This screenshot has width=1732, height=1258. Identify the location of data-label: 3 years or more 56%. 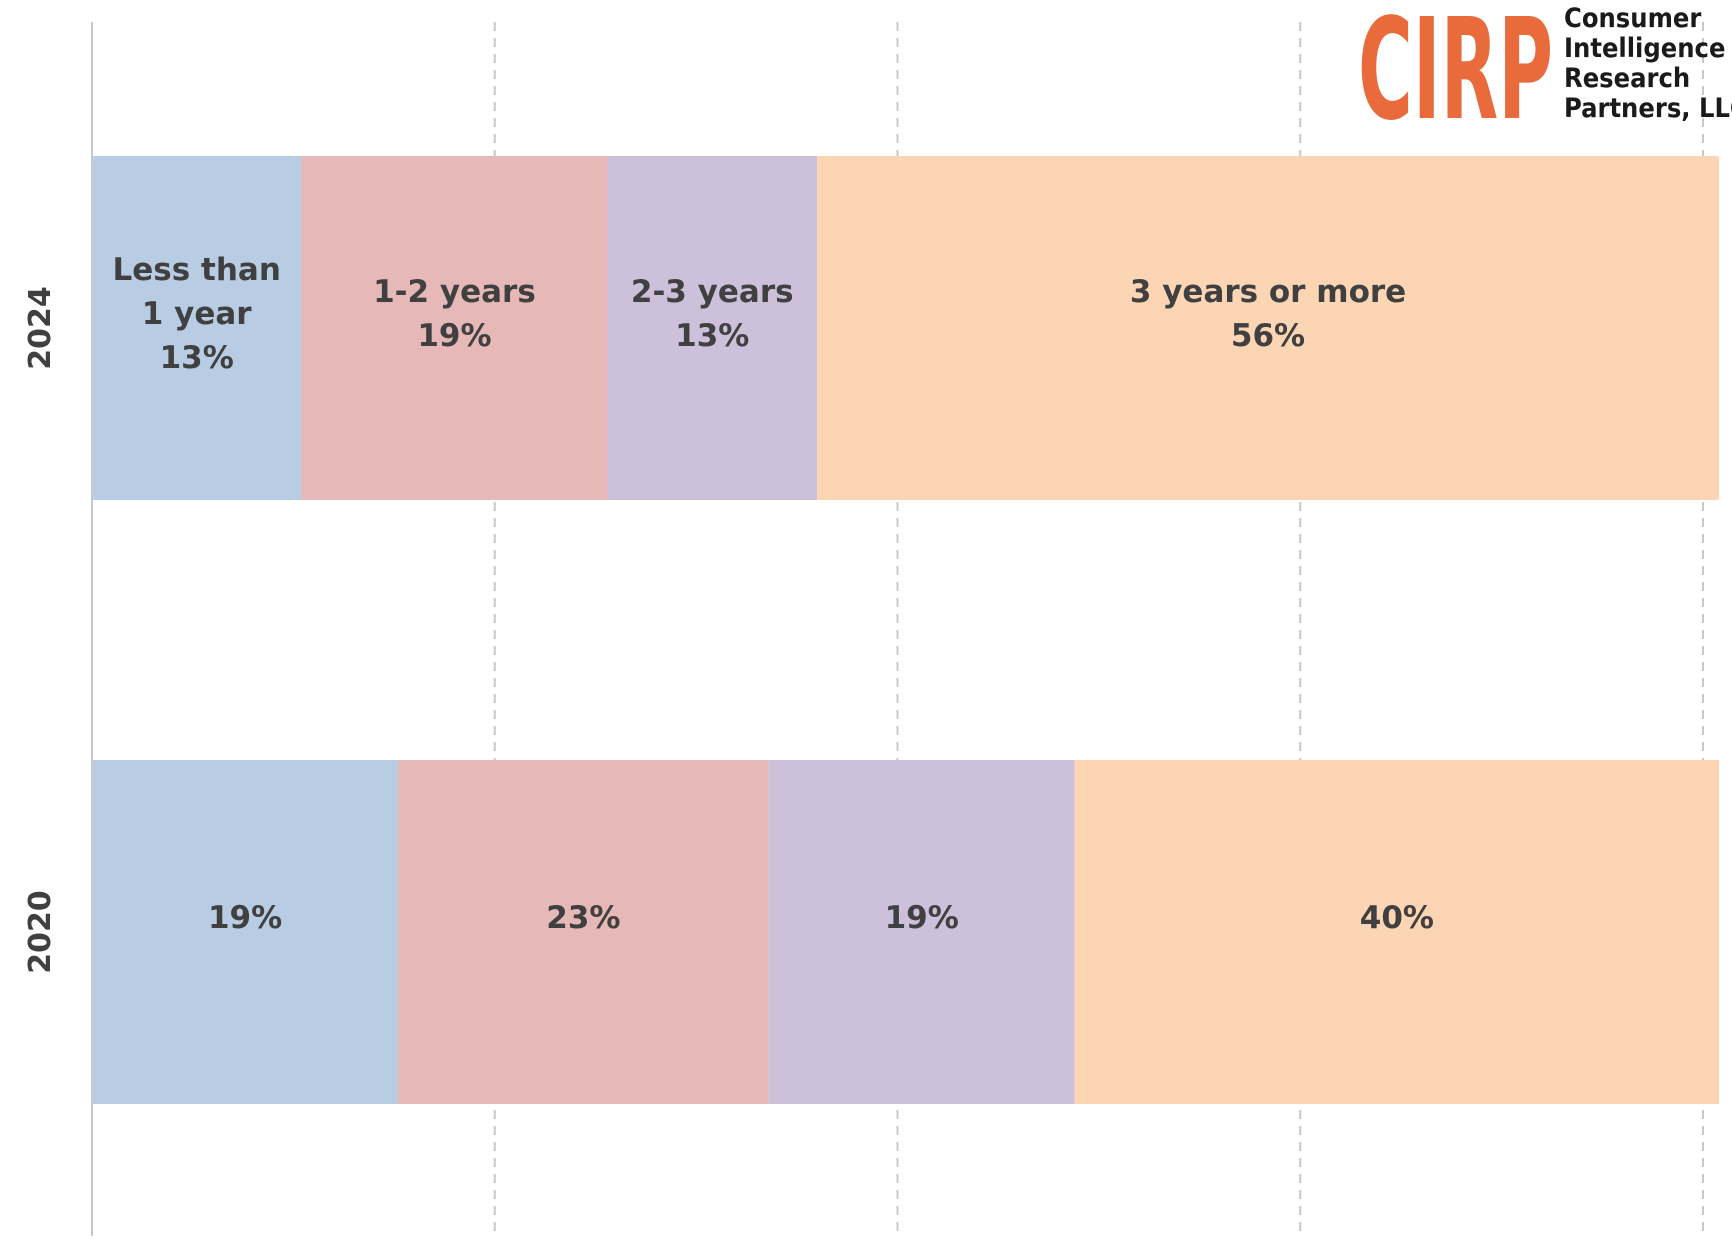
(1268, 314).